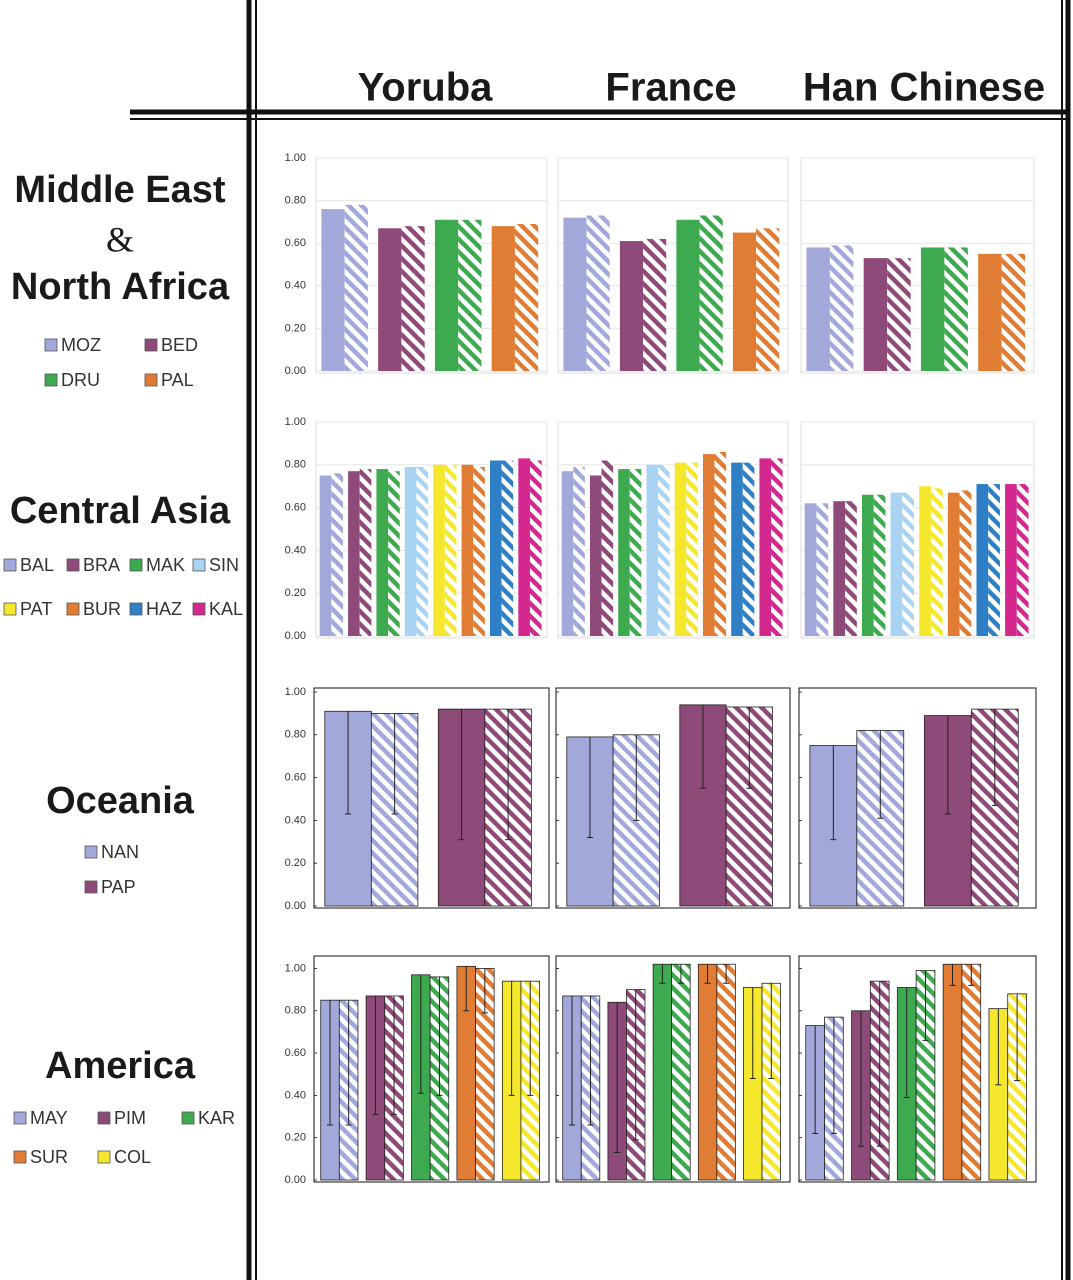 The width and height of the screenshot is (1073, 1280). Describe the element at coordinates (224, 565) in the screenshot. I see `legend-label: SIN` at that location.